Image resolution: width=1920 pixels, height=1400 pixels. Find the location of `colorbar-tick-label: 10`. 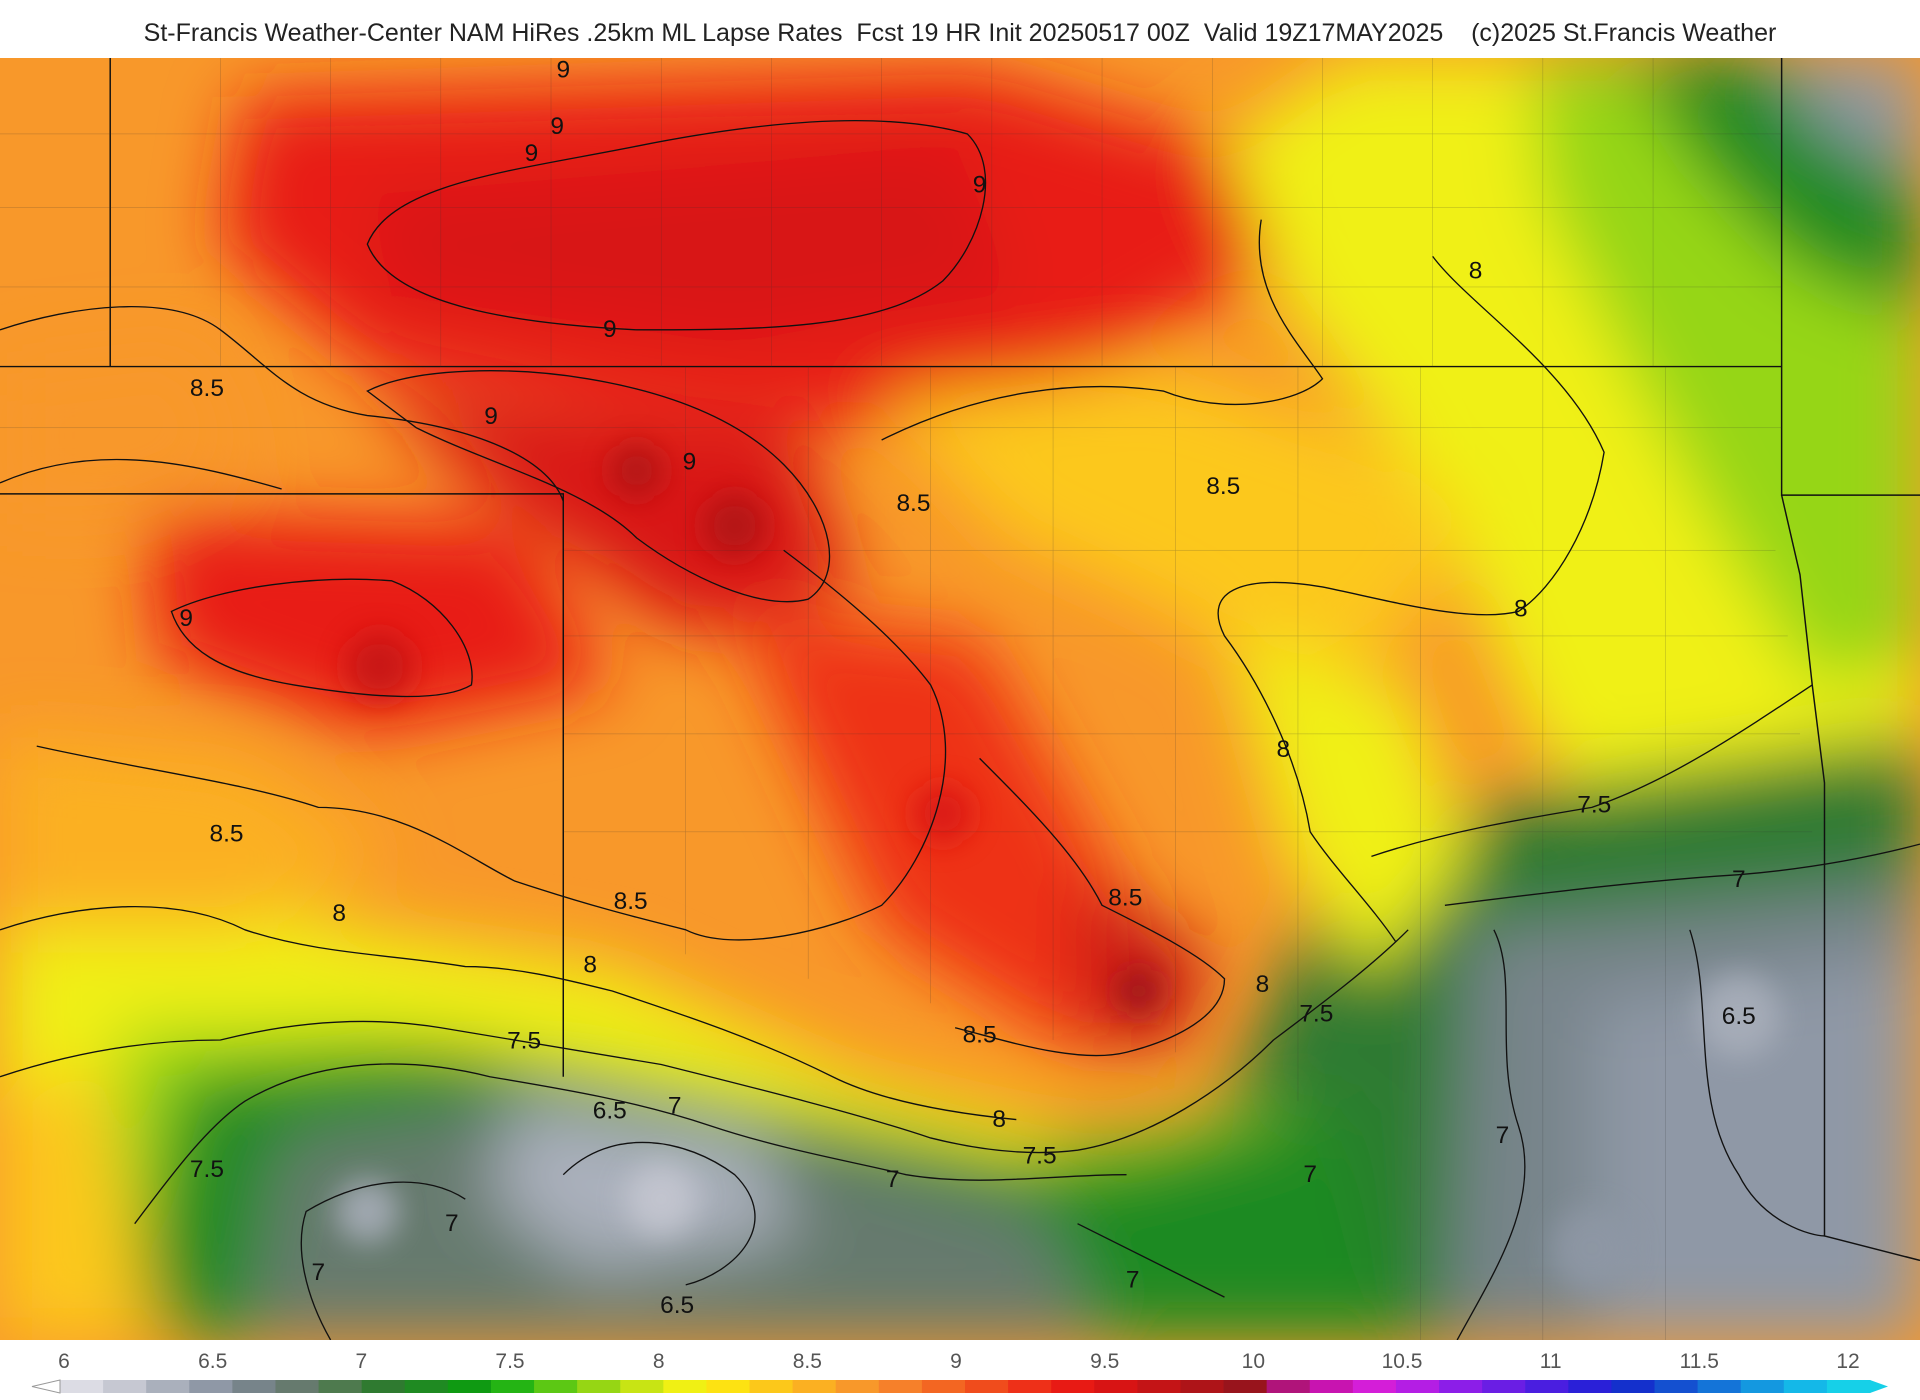

colorbar-tick-label: 10 is located at coordinates (1253, 1361).